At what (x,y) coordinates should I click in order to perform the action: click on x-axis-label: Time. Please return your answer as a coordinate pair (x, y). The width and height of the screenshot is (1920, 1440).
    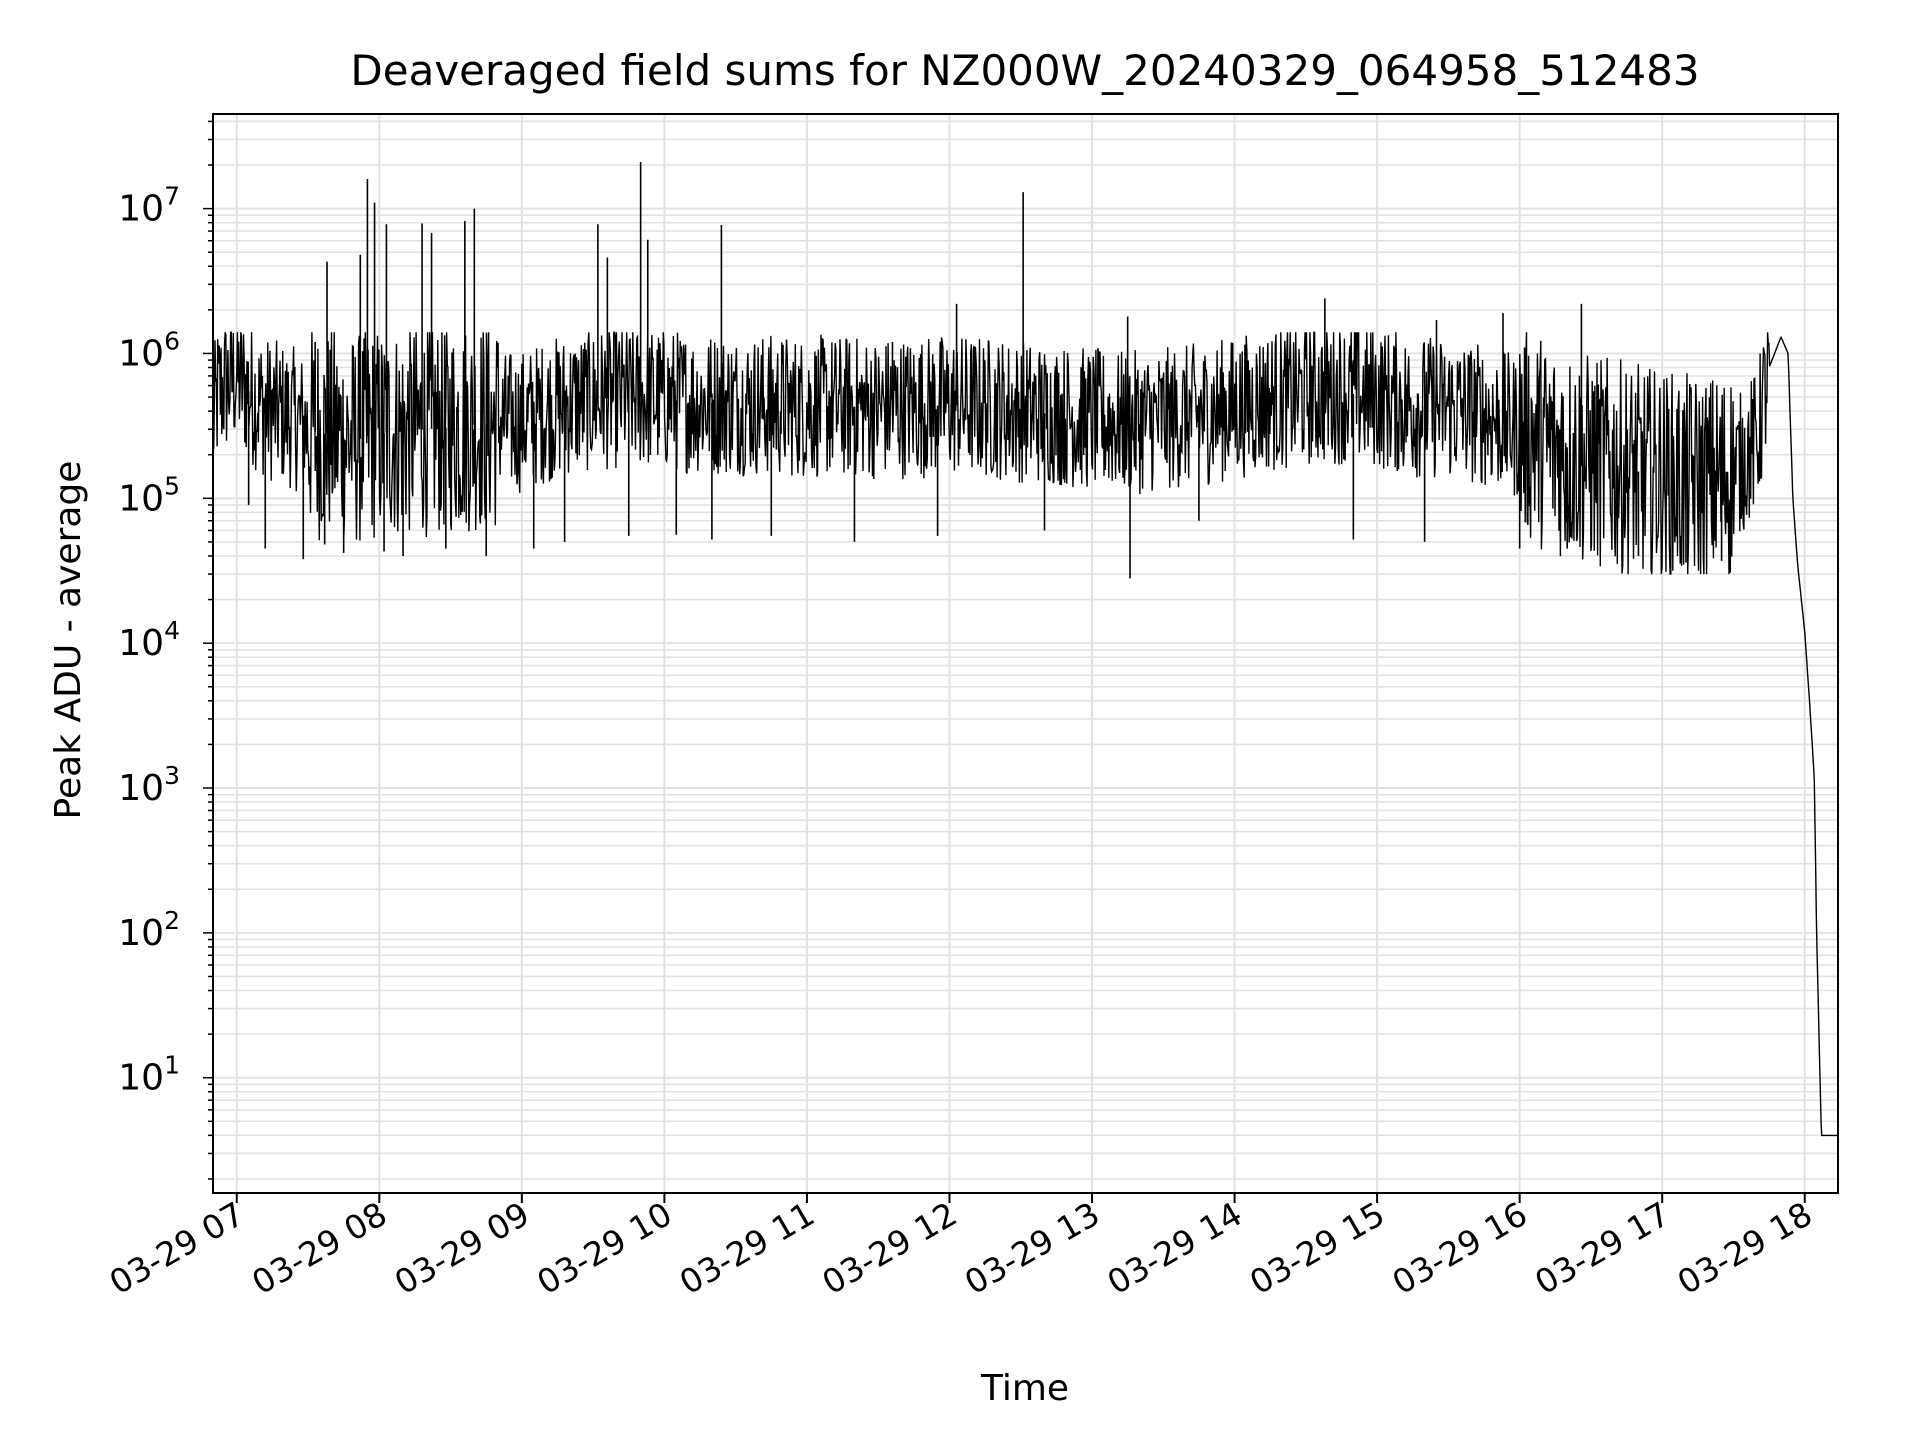
    Looking at the image, I should click on (1024, 1388).